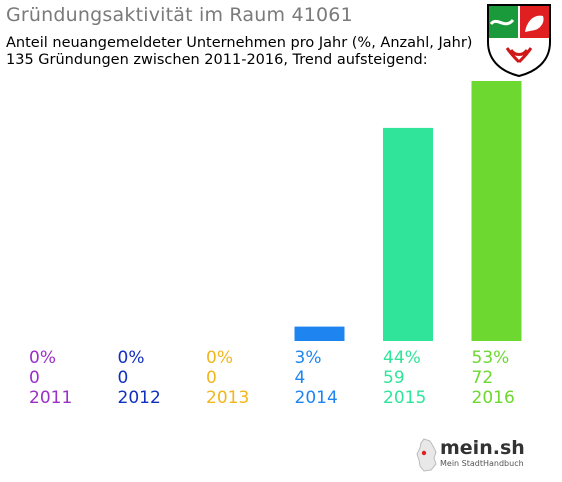 Image resolution: width=562 pixels, height=482 pixels. Describe the element at coordinates (519, 41) in the screenshot. I see `nrw-coat-of-arms-icon` at that location.